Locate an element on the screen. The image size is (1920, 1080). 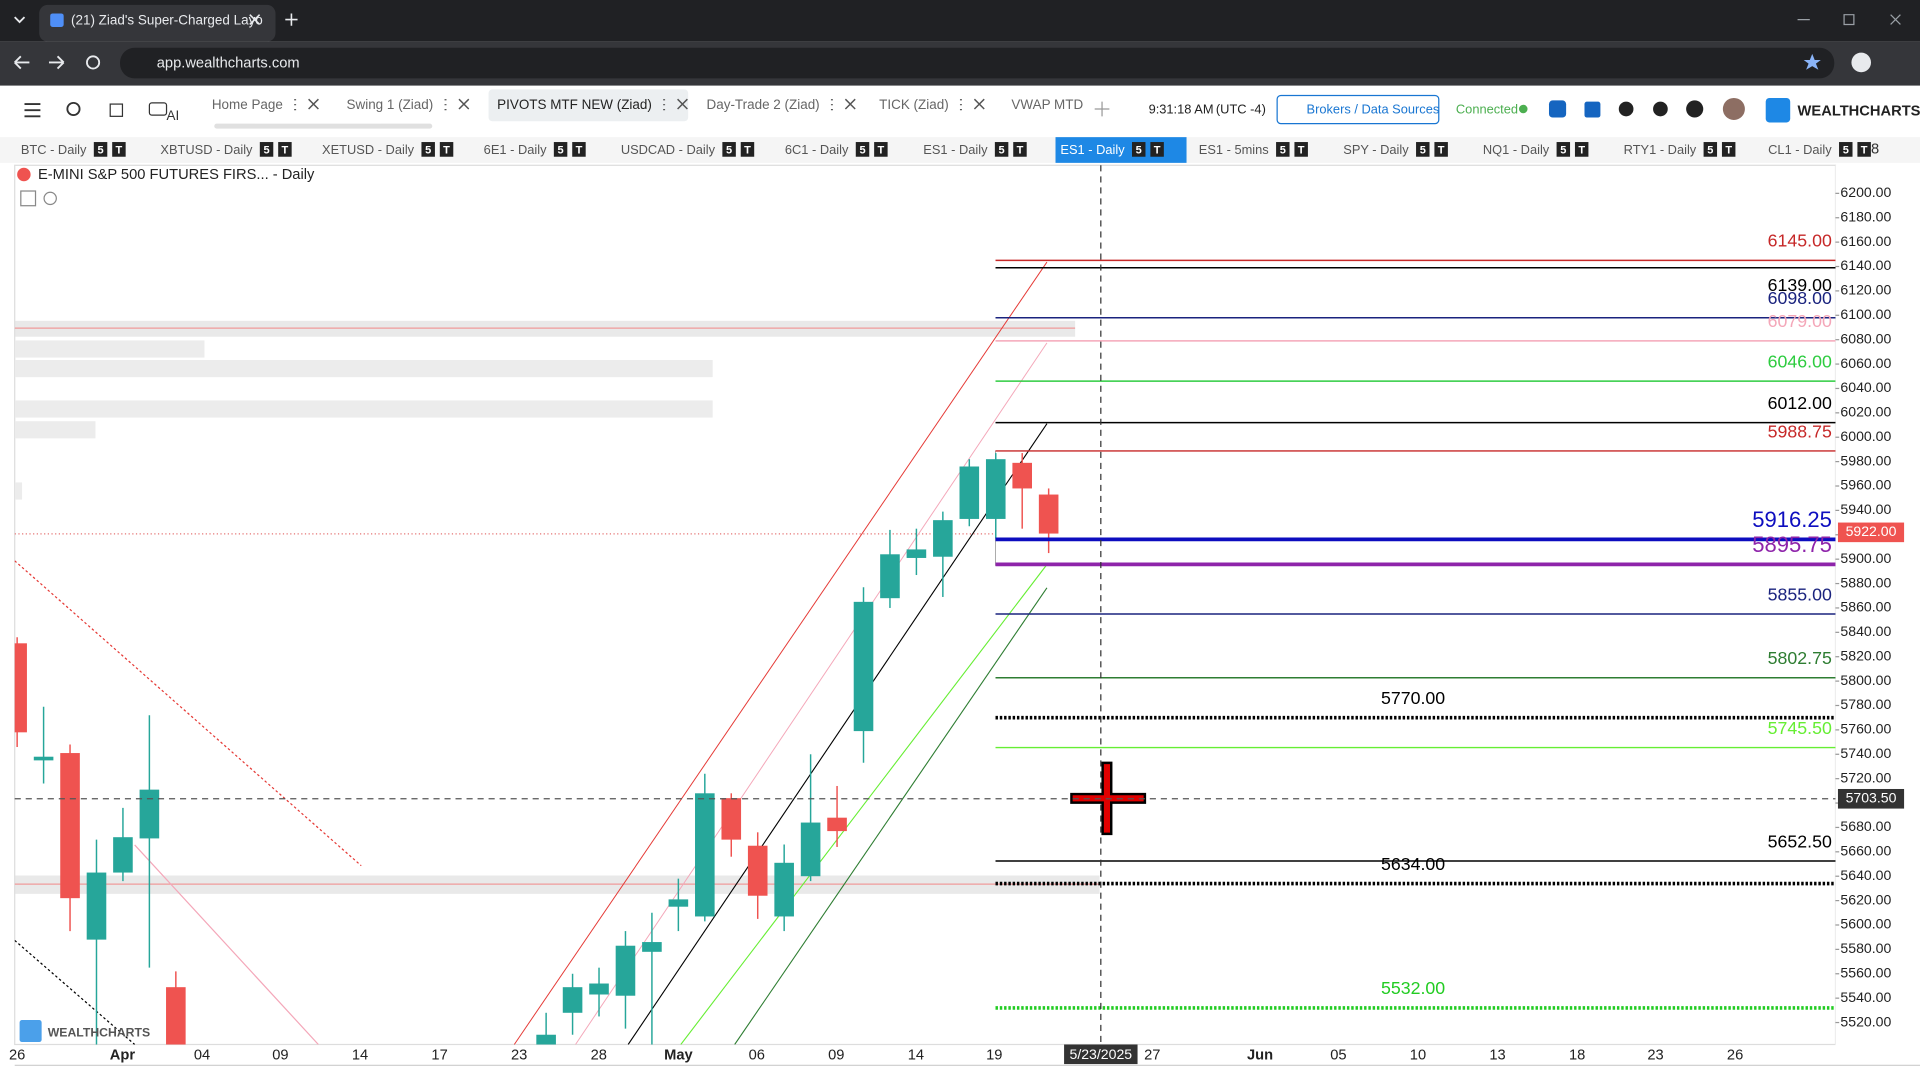
layout-tab: Day-Trade 2 (Ziad) is located at coordinates (763, 104).